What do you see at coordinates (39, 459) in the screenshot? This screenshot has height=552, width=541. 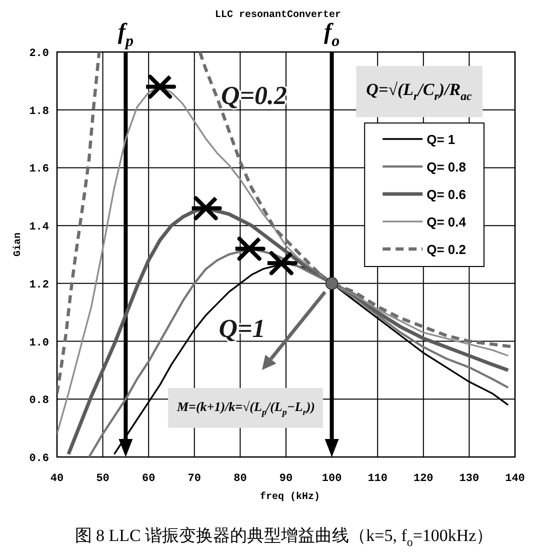 I see `y-tick-label: 0.6` at bounding box center [39, 459].